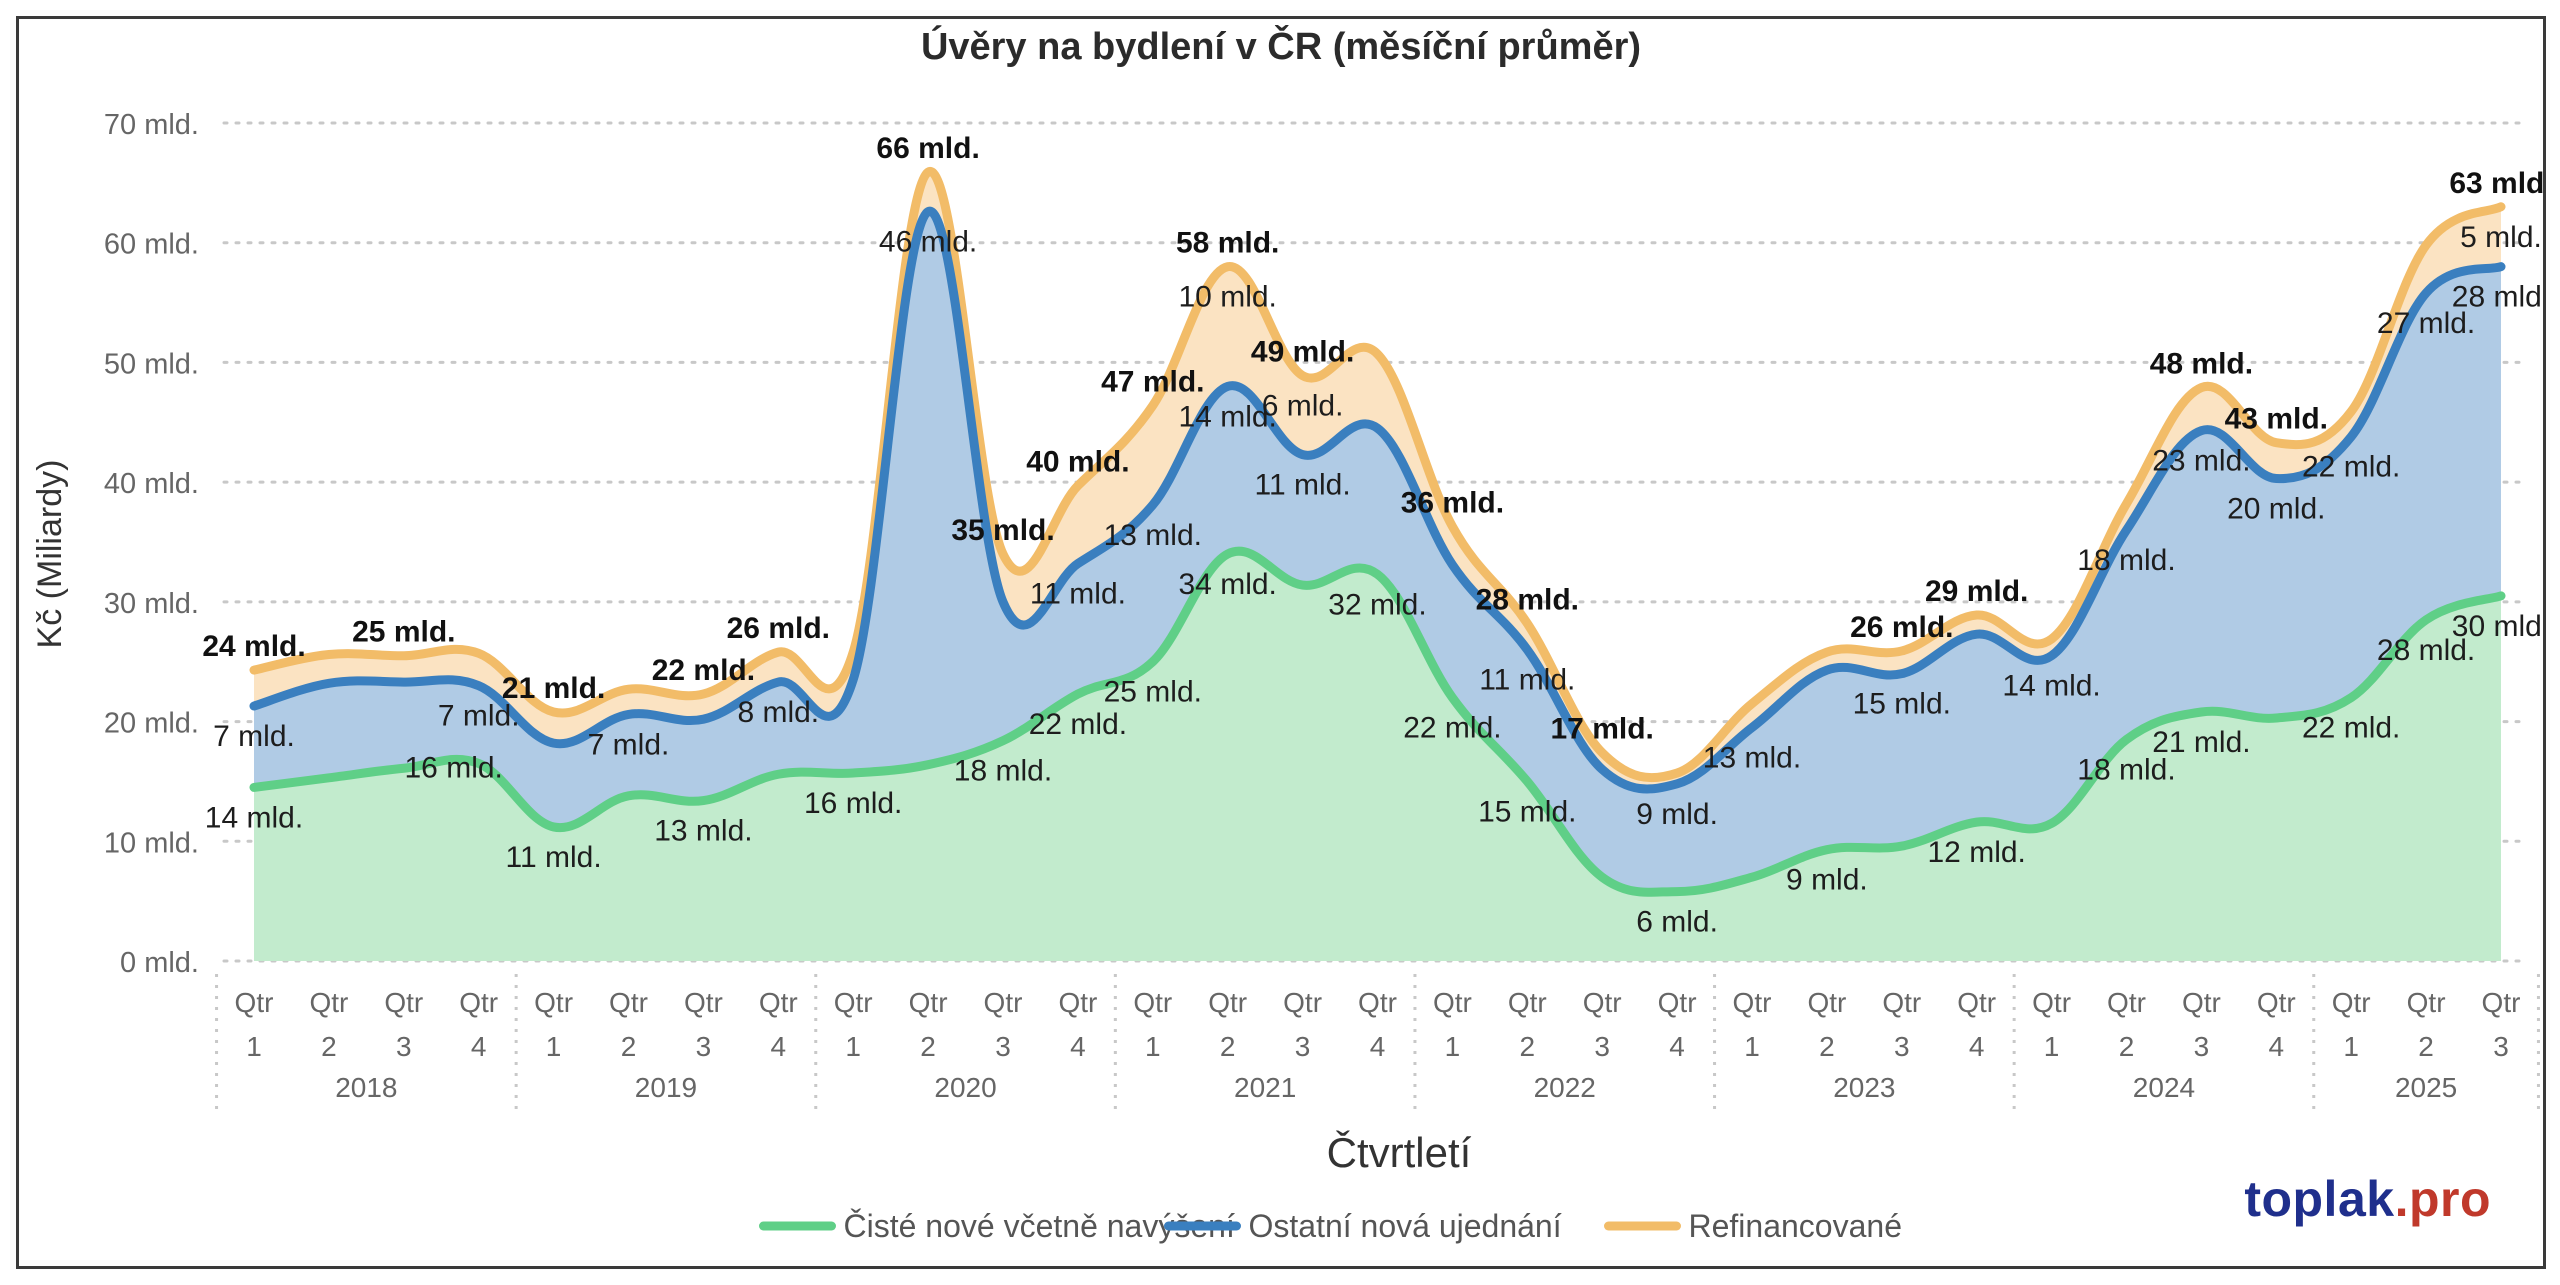 The height and width of the screenshot is (1285, 2560). Describe the element at coordinates (253, 646) in the screenshot. I see `total-label: 24 mld.` at that location.